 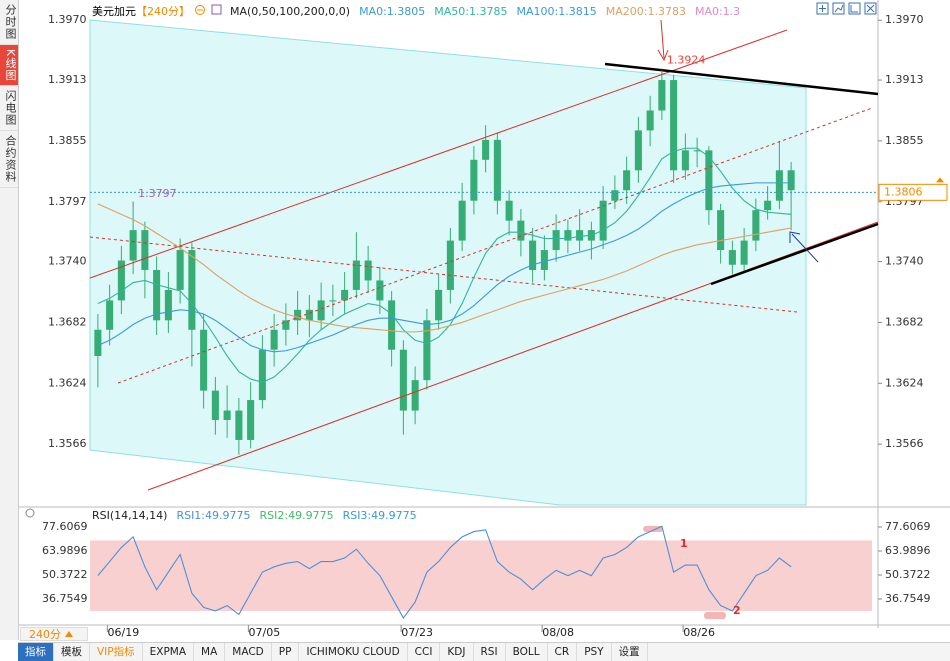 What do you see at coordinates (594, 652) in the screenshot?
I see `toolbar-tab: PSY` at bounding box center [594, 652].